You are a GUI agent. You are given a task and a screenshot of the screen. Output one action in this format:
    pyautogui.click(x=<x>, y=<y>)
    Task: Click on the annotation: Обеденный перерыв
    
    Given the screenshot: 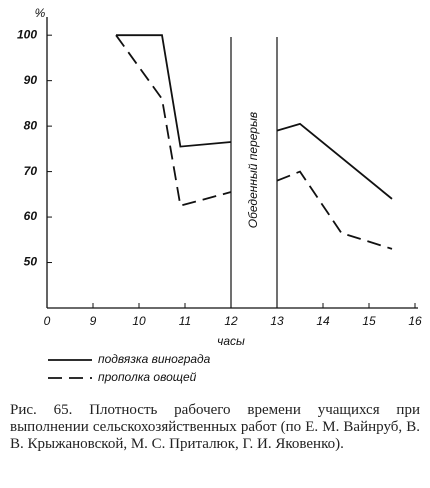 What is the action you would take?
    pyautogui.click(x=253, y=170)
    